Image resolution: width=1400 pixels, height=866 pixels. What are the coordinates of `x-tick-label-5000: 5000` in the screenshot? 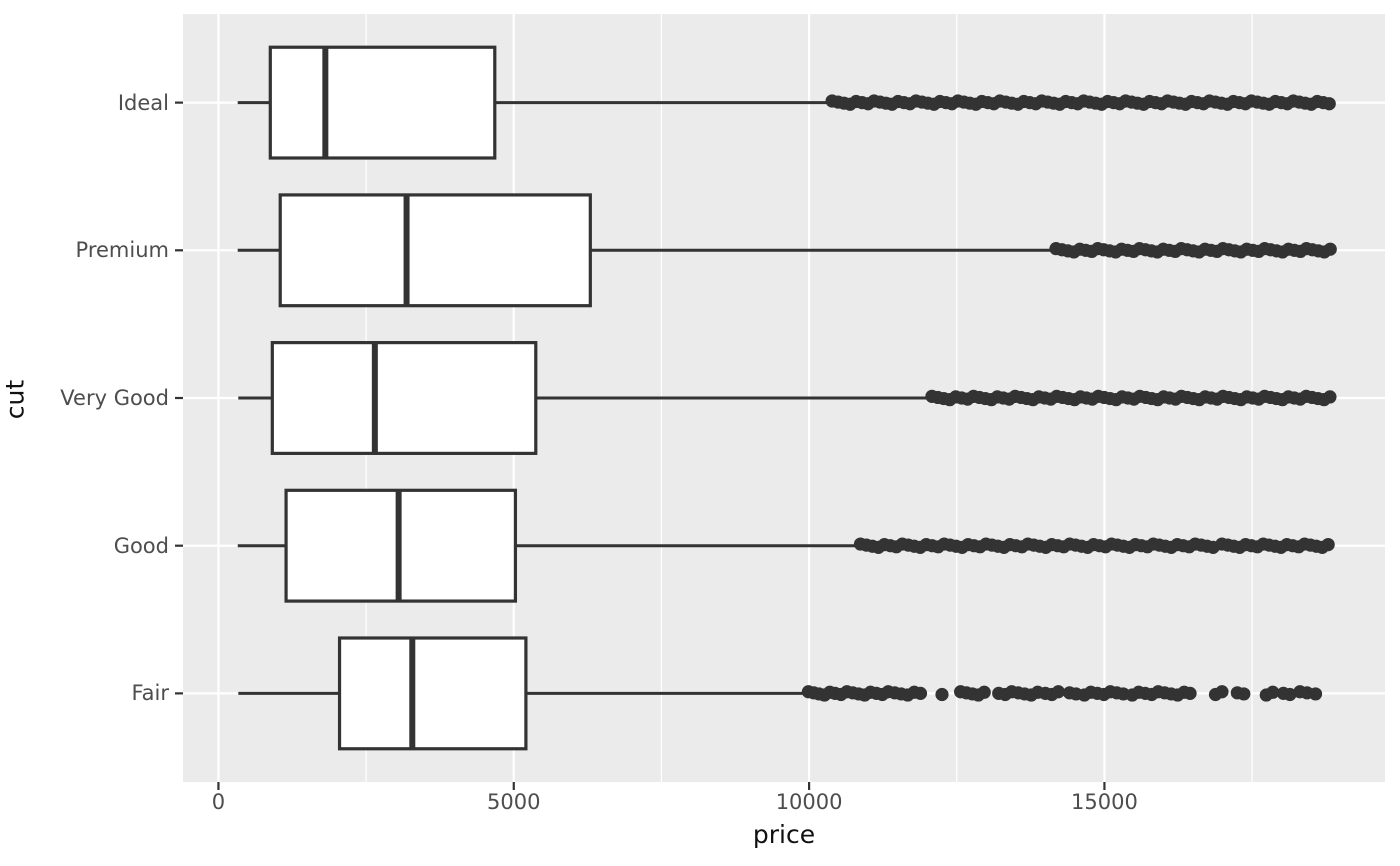 It's located at (514, 802).